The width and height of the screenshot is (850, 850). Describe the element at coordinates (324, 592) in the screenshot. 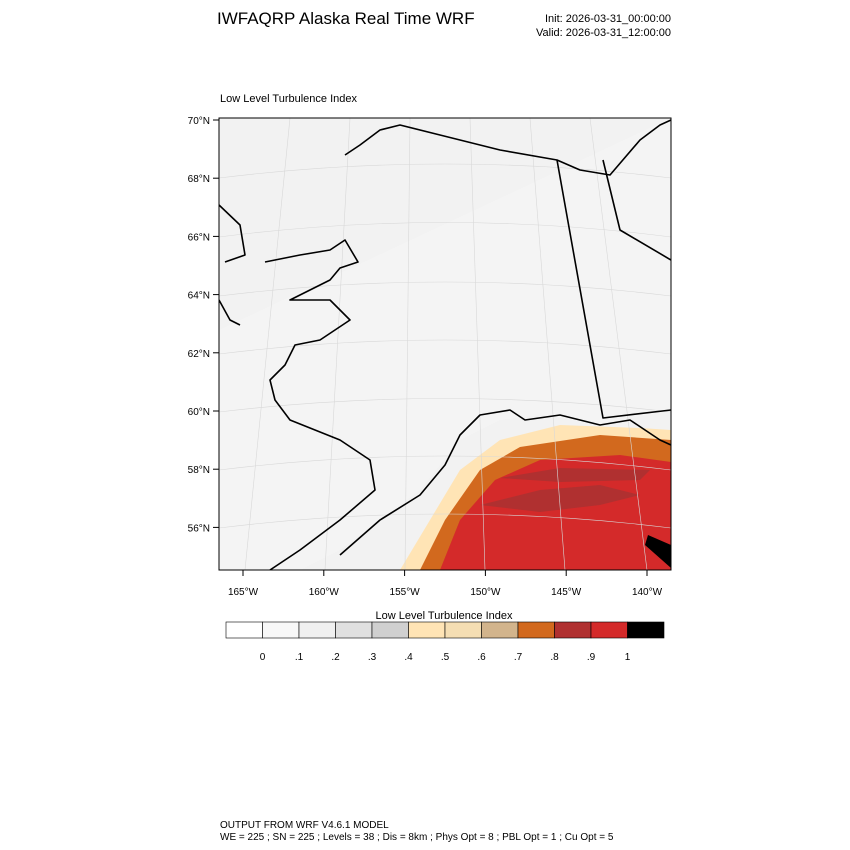

I see `lon-label: 160°W` at that location.